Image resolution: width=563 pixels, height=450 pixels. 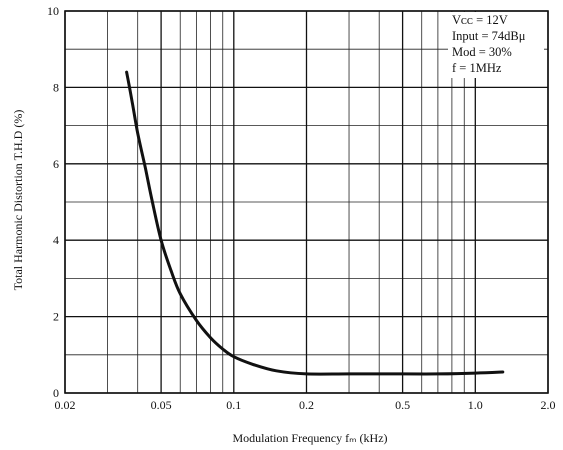 I want to click on x-tick-label: 0.02, so click(x=65, y=405).